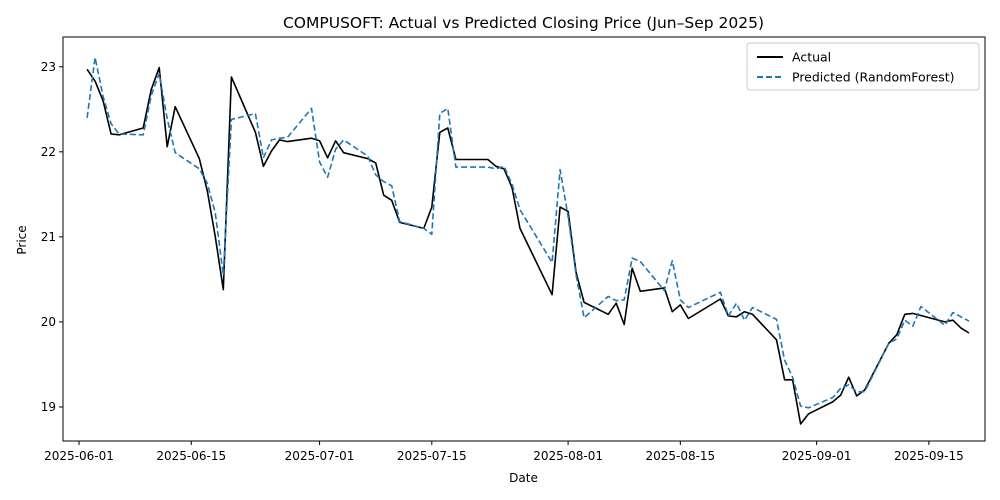 This screenshot has height=500, width=1000. Describe the element at coordinates (48, 407) in the screenshot. I see `y-tick-label: 19` at that location.